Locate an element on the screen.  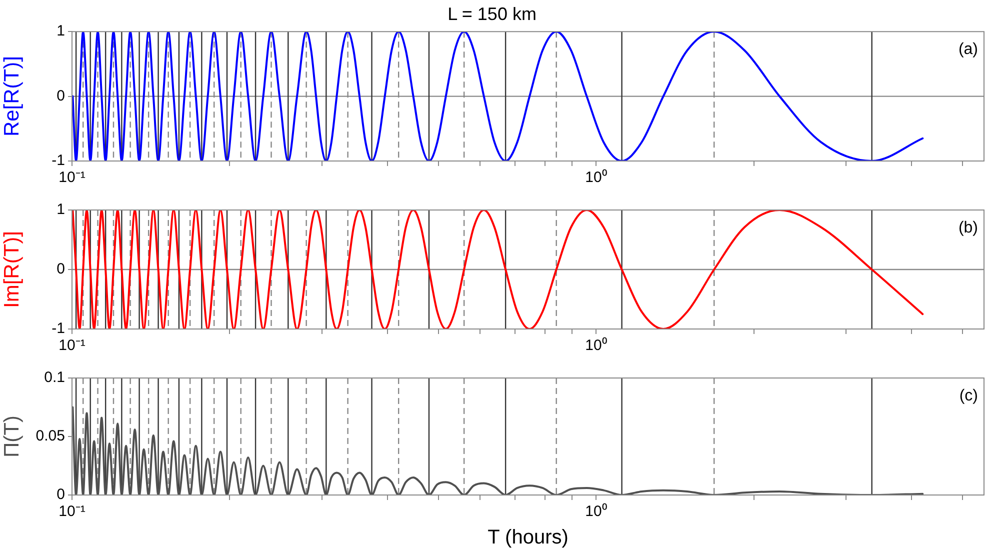
chart-title: L = 150 km is located at coordinates (492, 14).